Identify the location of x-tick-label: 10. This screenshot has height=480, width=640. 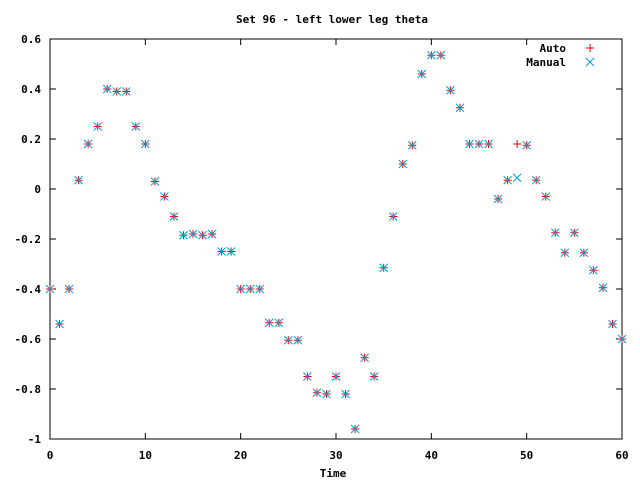
(145, 455).